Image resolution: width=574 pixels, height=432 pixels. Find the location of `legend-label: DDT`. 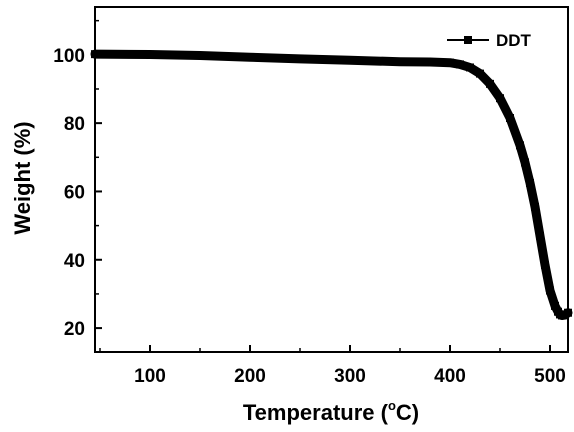

legend-label: DDT is located at coordinates (514, 40).